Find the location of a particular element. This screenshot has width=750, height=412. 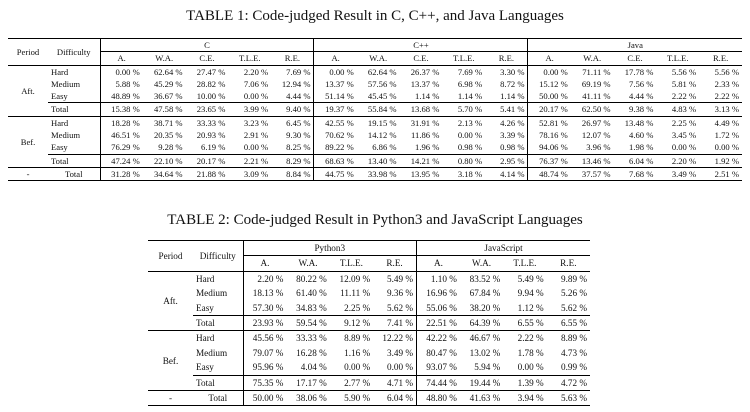

value-cell: 5.90 % is located at coordinates (351, 398).